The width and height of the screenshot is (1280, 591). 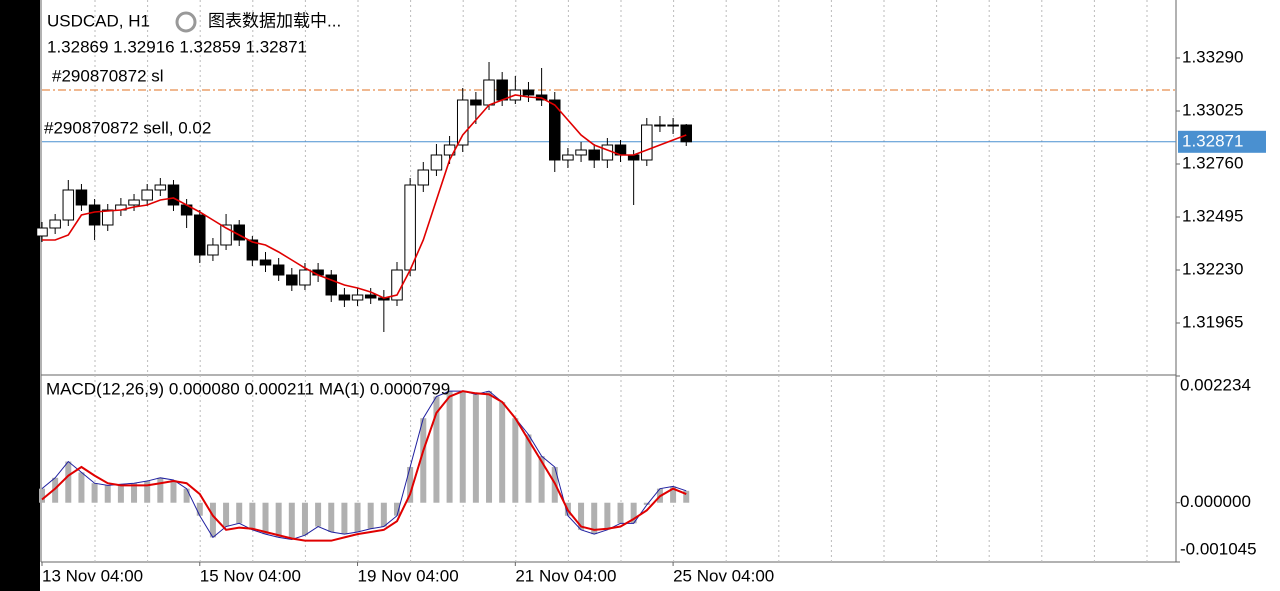 What do you see at coordinates (98, 20) in the screenshot?
I see `symbol: USDCAD, H1` at bounding box center [98, 20].